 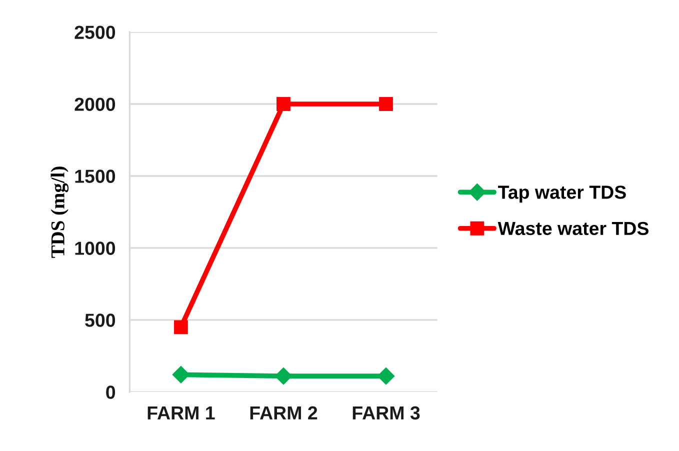 I want to click on y-tick-label: 500, so click(x=100, y=320).